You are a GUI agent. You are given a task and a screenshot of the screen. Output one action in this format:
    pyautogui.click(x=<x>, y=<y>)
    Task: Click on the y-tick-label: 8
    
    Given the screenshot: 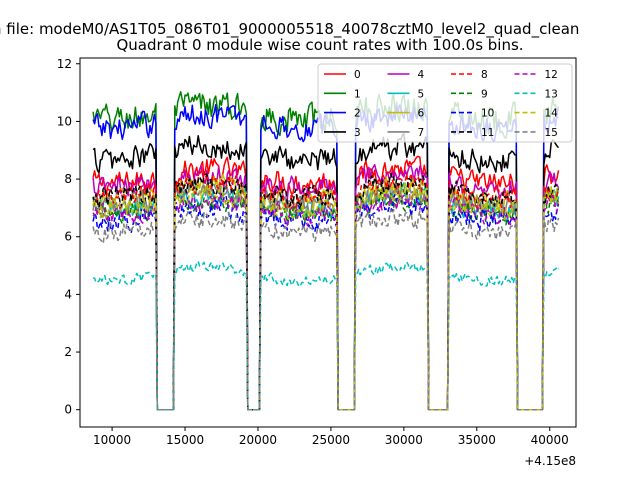 What is the action you would take?
    pyautogui.click(x=68, y=179)
    